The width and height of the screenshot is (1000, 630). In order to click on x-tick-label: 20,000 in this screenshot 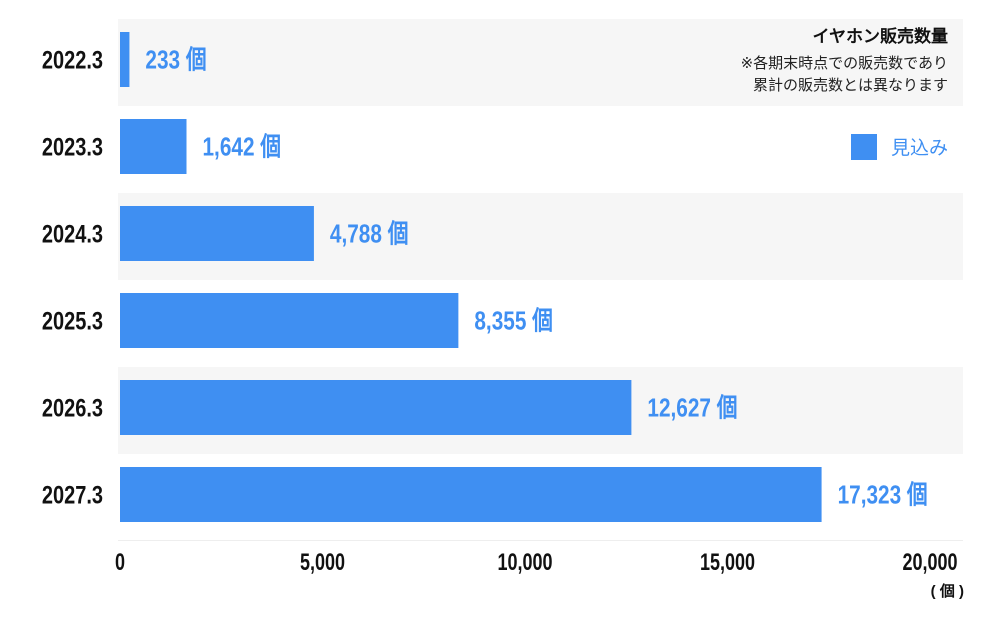, I will do `click(929, 563)`.